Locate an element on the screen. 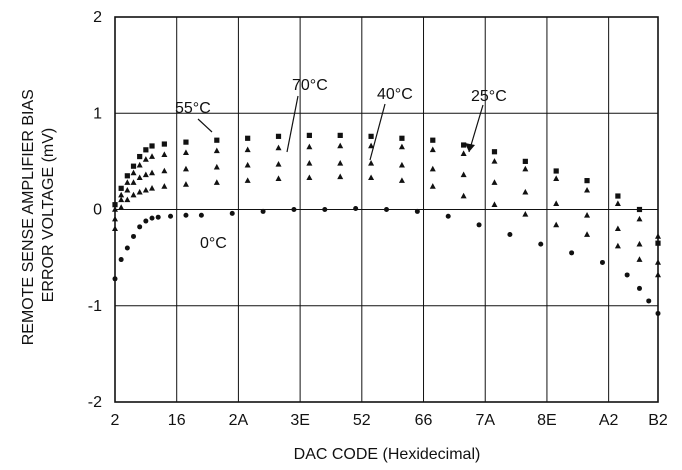  series-label-40c: 40°C is located at coordinates (395, 94).